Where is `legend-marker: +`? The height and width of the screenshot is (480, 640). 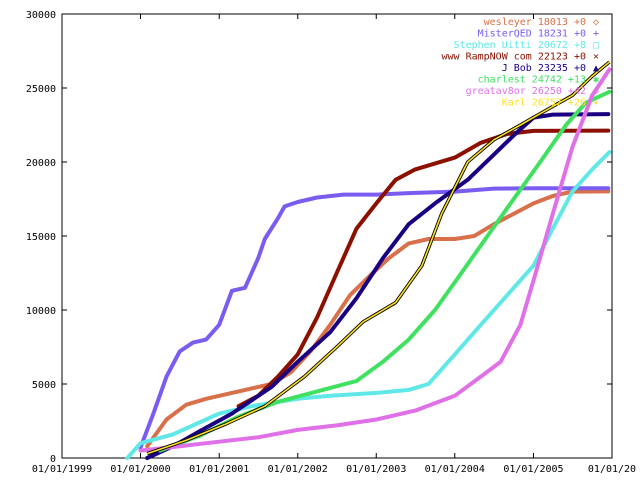 legend-marker: + is located at coordinates (596, 34).